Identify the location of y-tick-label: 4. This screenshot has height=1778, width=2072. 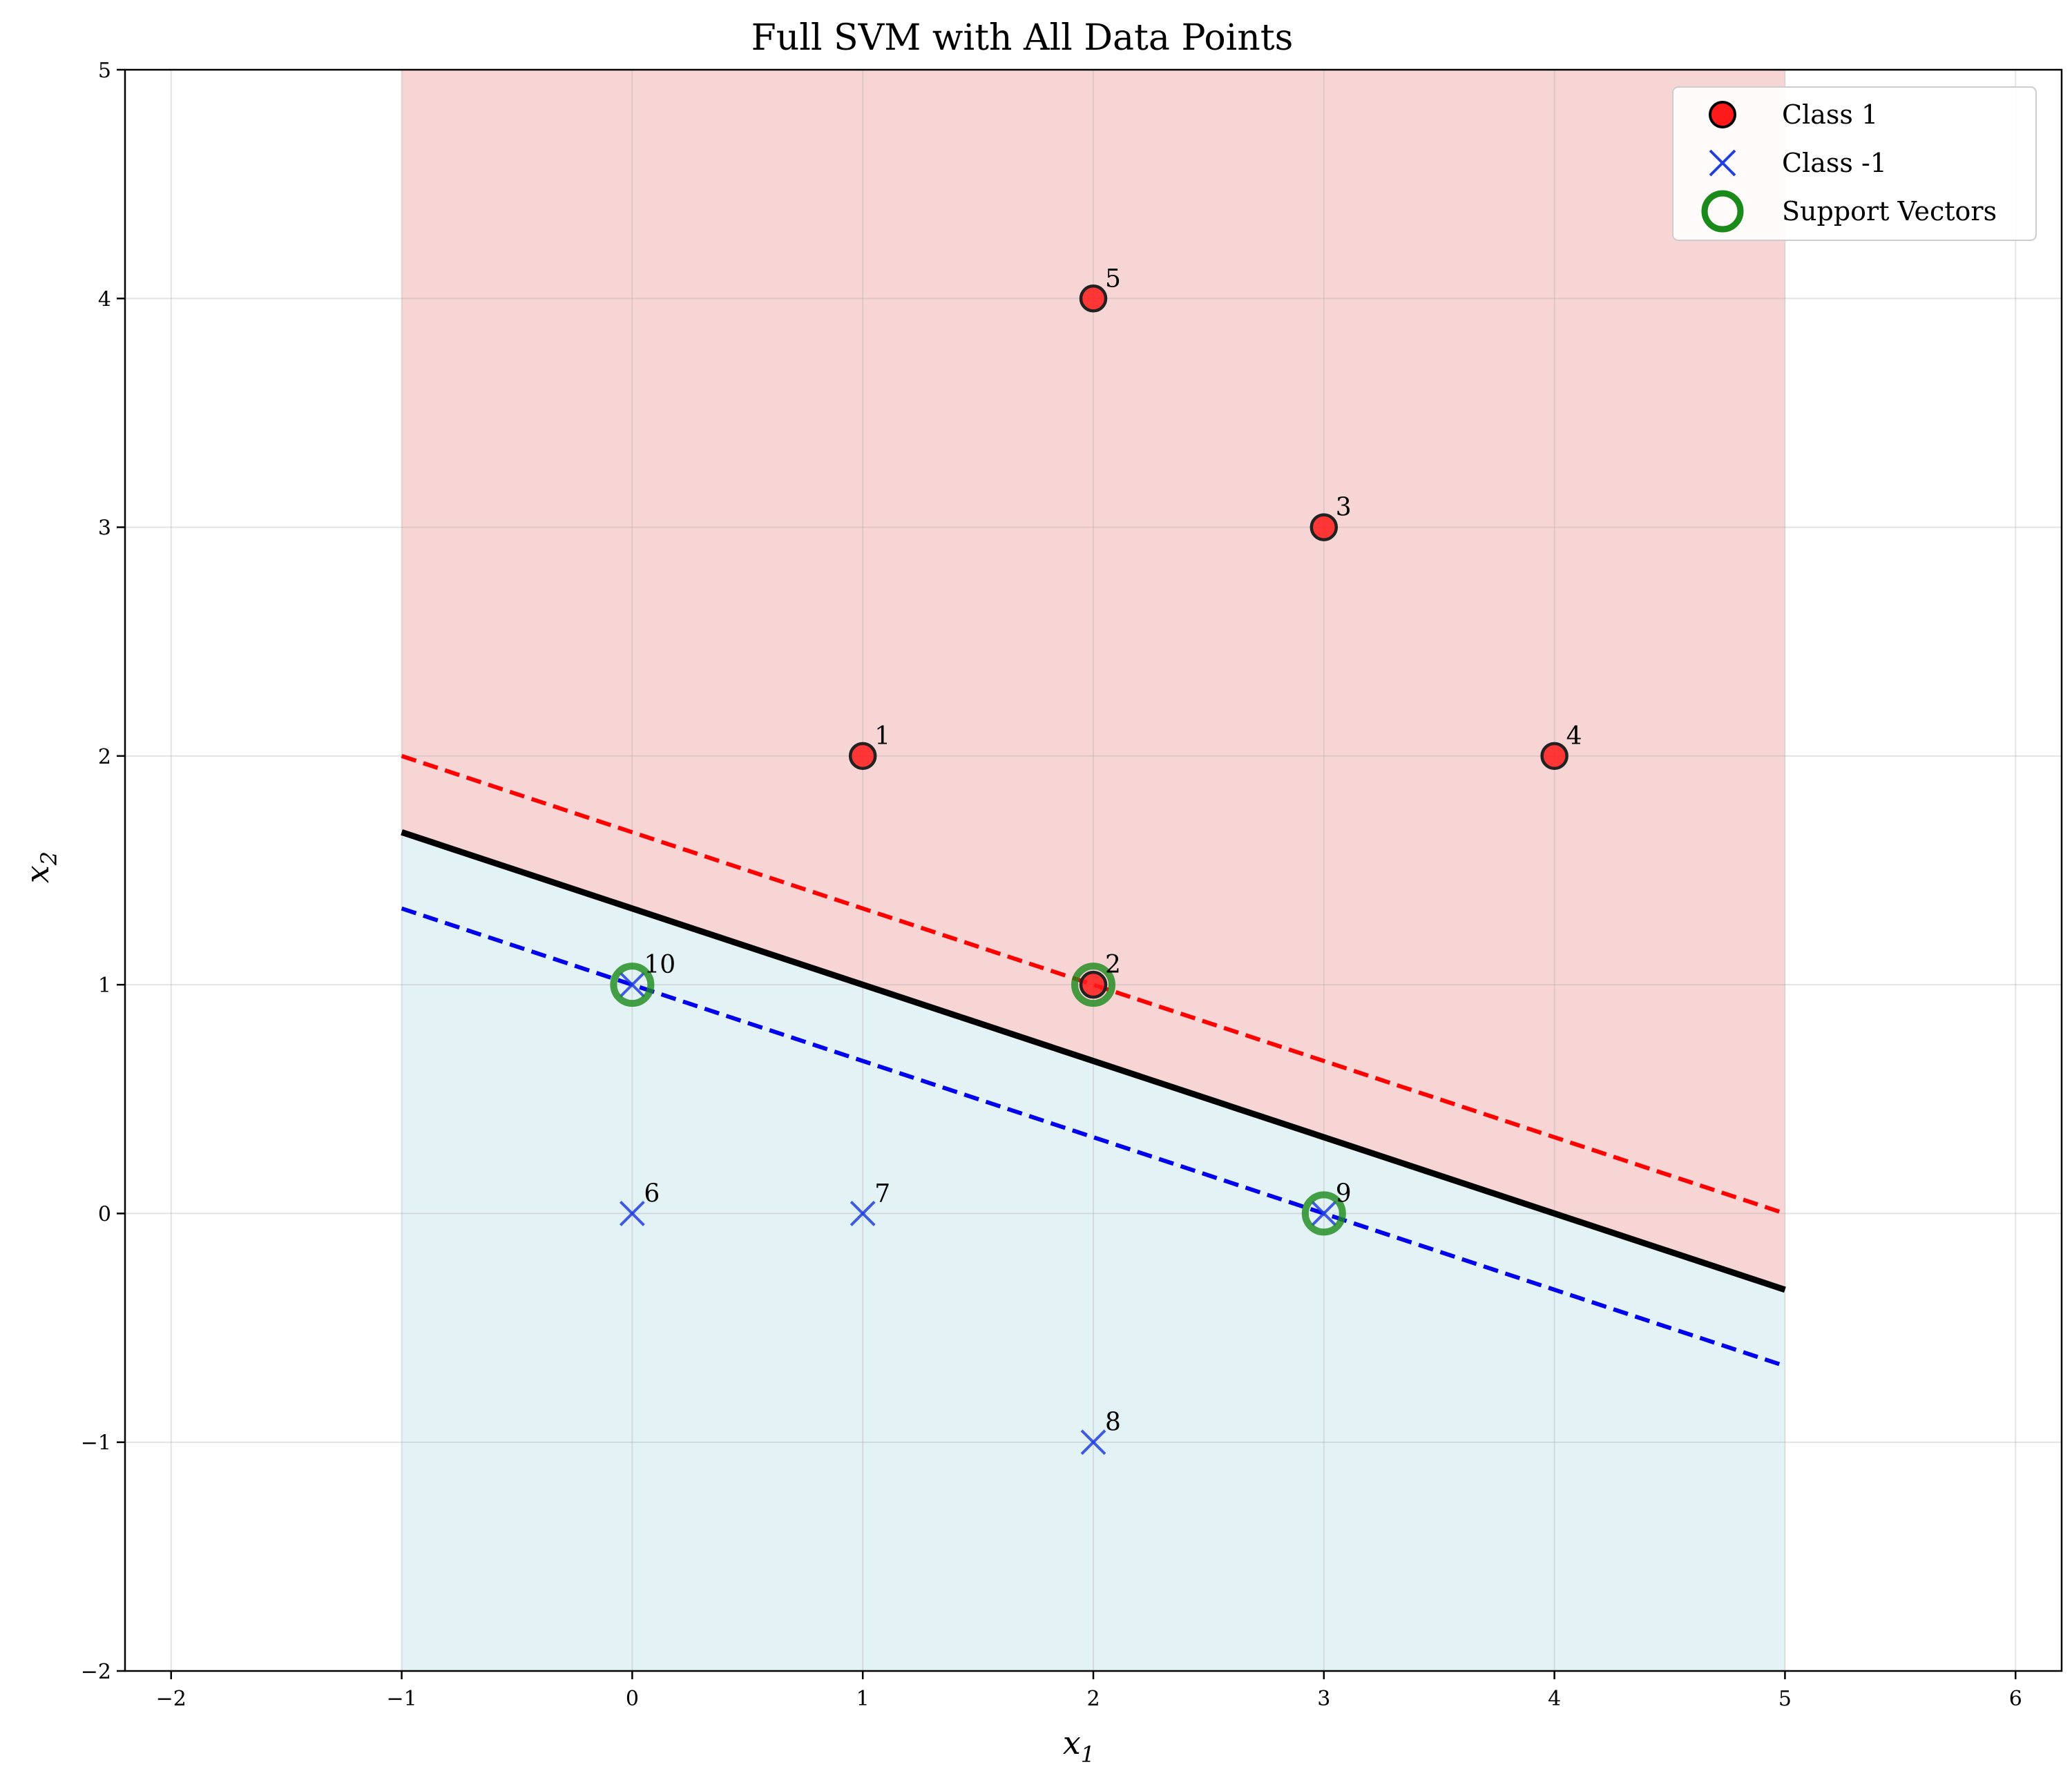
(104, 299).